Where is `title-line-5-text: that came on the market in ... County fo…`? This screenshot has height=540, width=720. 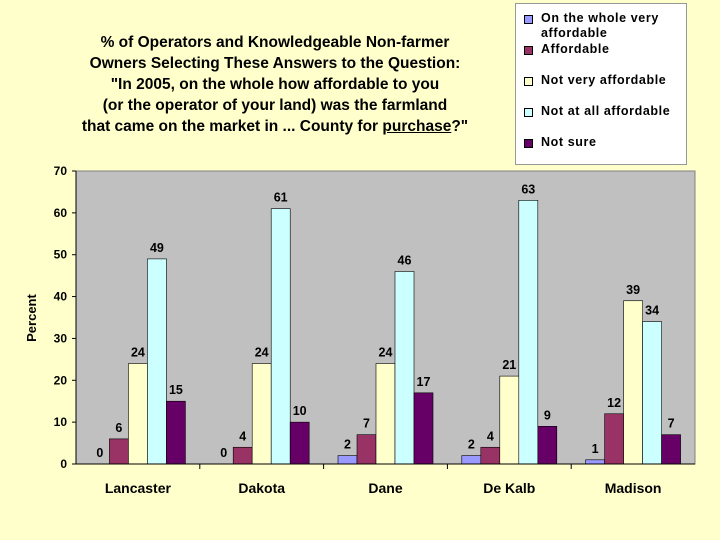
title-line-5-text: that came on the market in ... County fo… is located at coordinates (232, 126).